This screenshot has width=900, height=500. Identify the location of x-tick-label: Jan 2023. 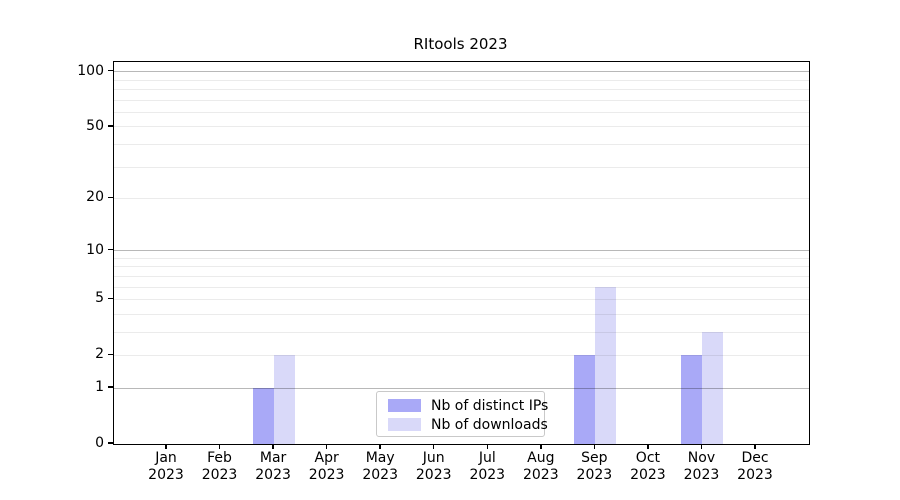
(166, 467).